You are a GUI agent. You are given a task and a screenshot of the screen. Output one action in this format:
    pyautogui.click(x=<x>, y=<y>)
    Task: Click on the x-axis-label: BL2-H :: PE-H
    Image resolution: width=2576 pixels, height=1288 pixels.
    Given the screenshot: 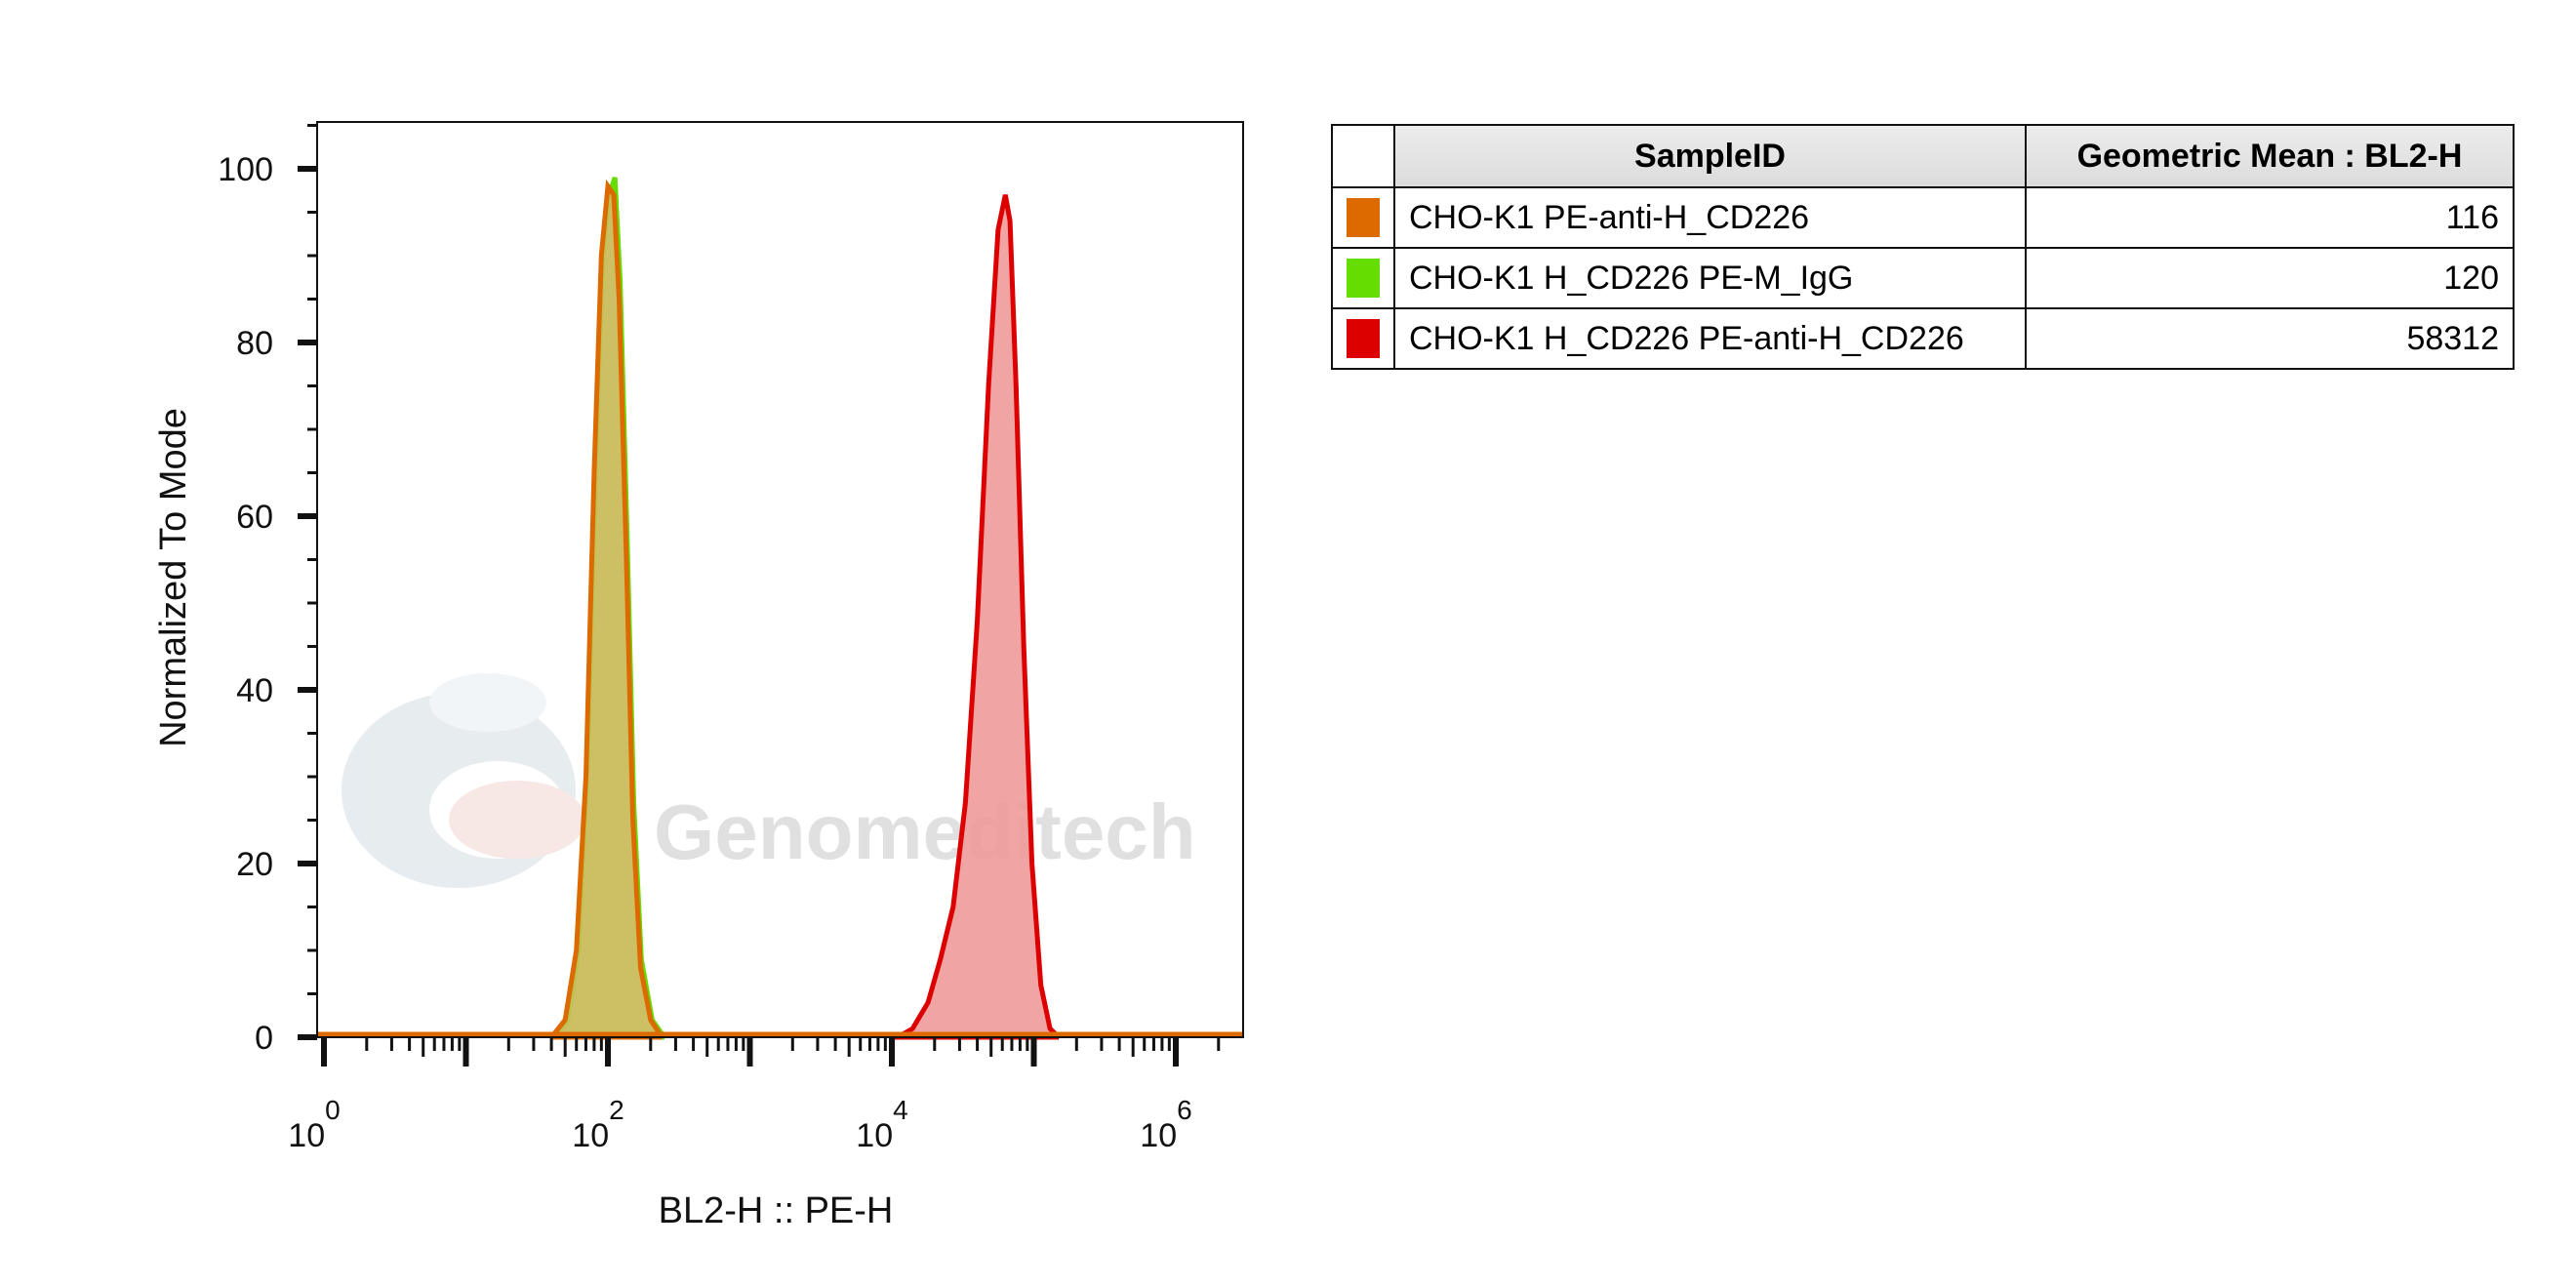 What is the action you would take?
    pyautogui.click(x=776, y=1210)
    